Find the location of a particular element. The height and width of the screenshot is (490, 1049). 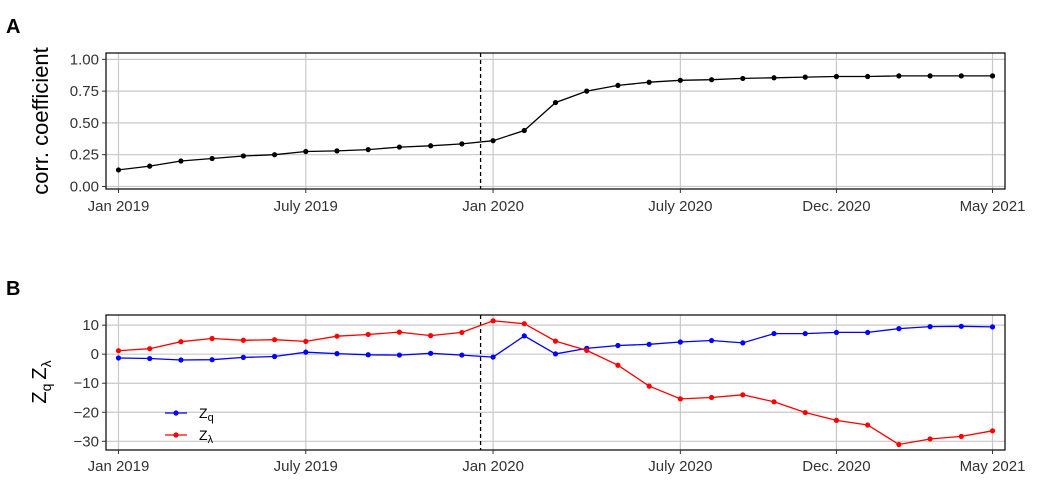

y-tick-label: 0.00 is located at coordinates (84, 186).